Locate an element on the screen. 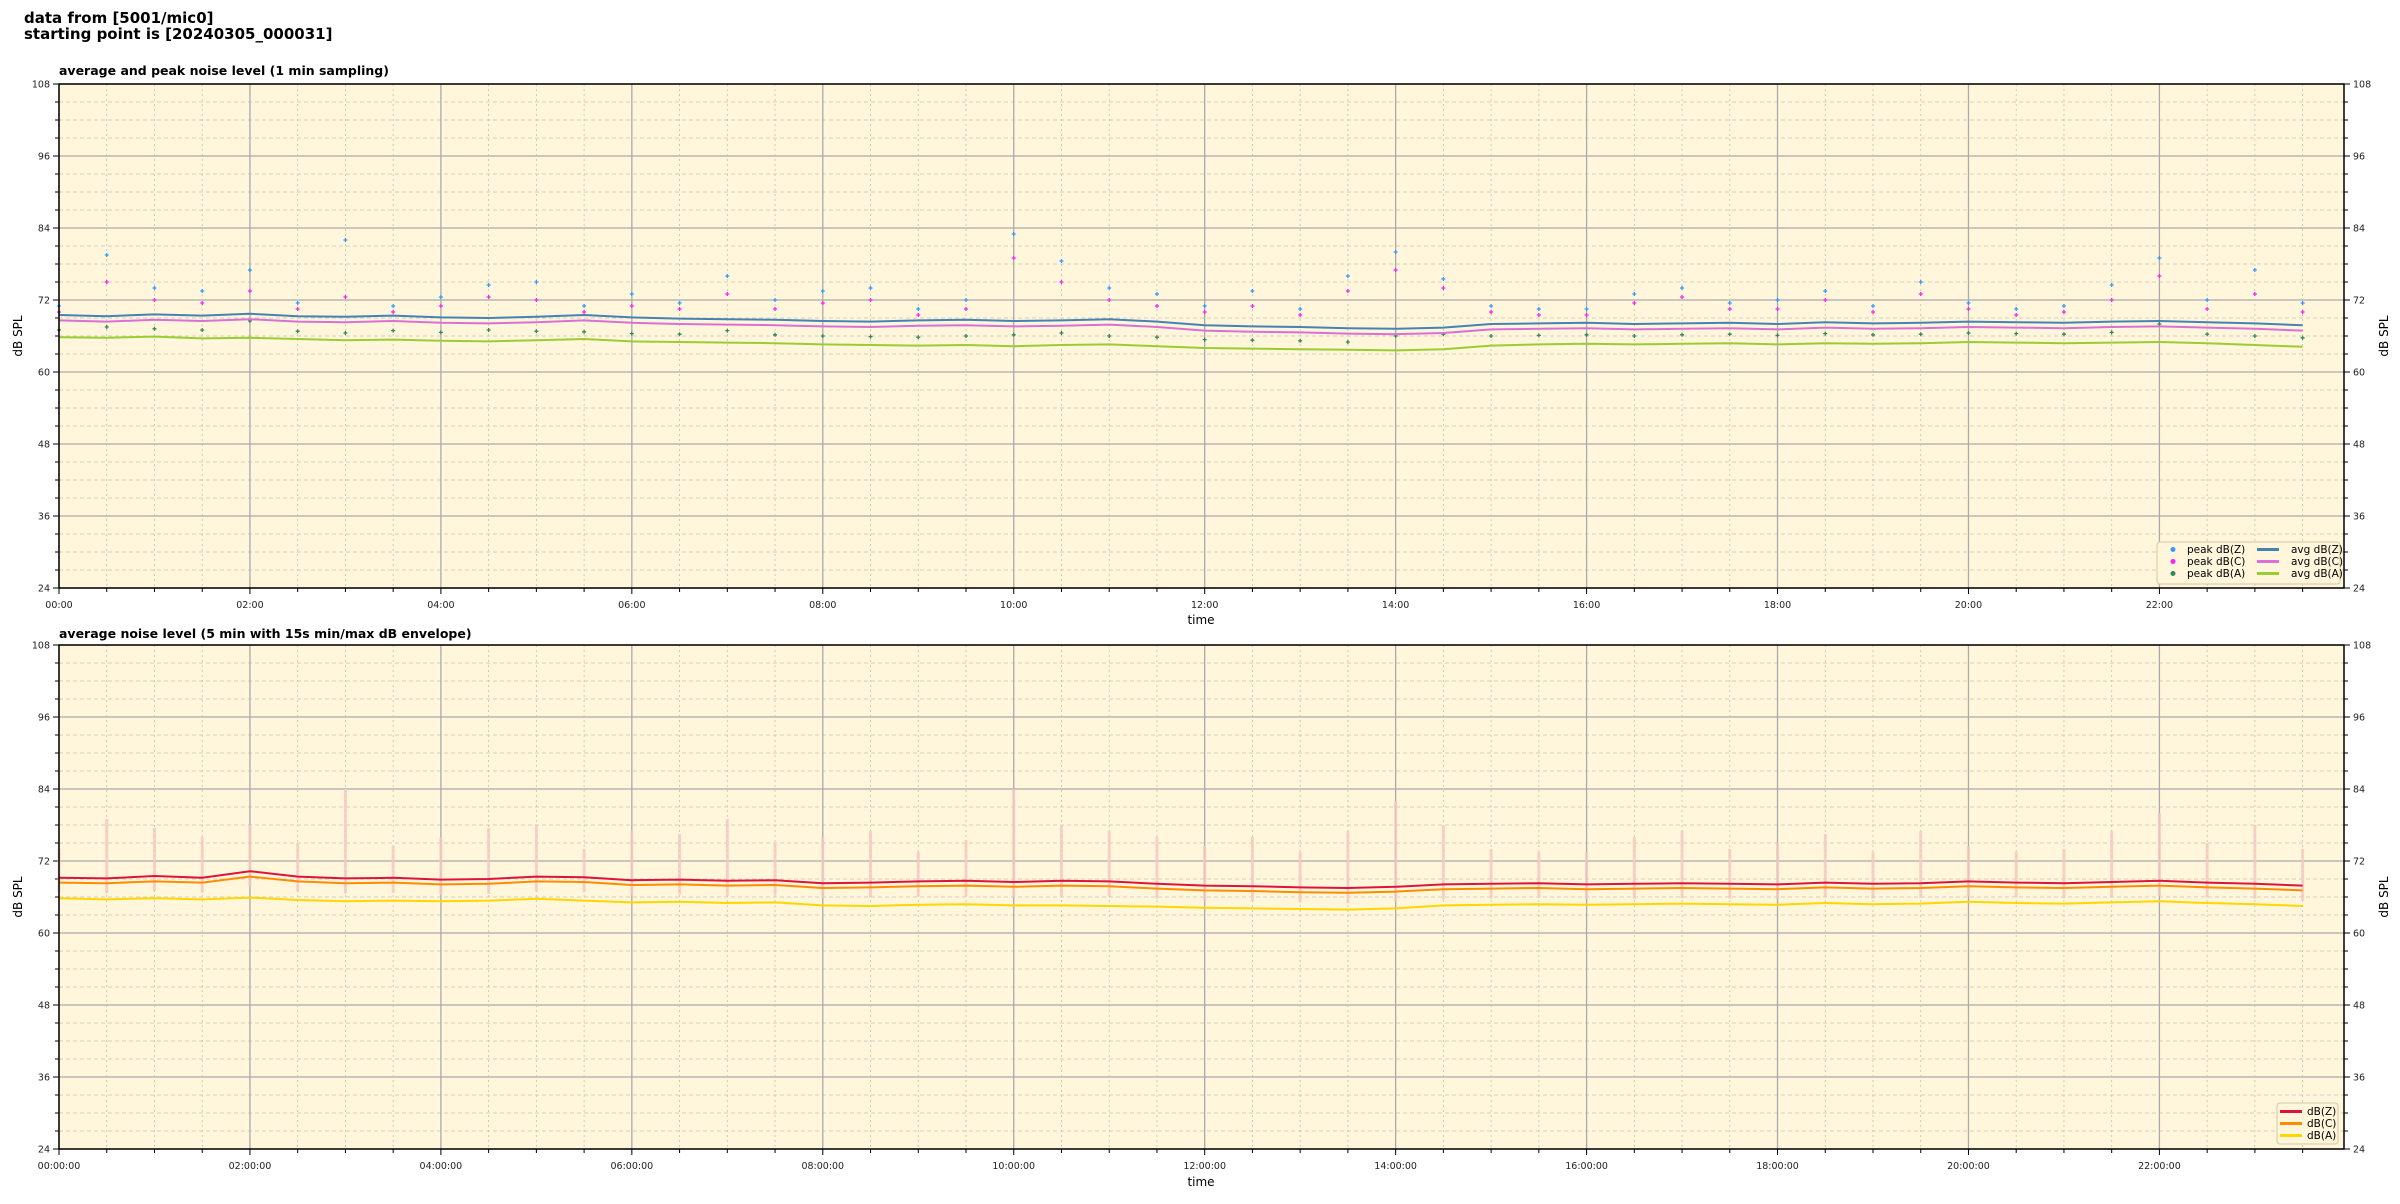  legend-label-avg-db-c-: avg dB(C) is located at coordinates (2317, 562).